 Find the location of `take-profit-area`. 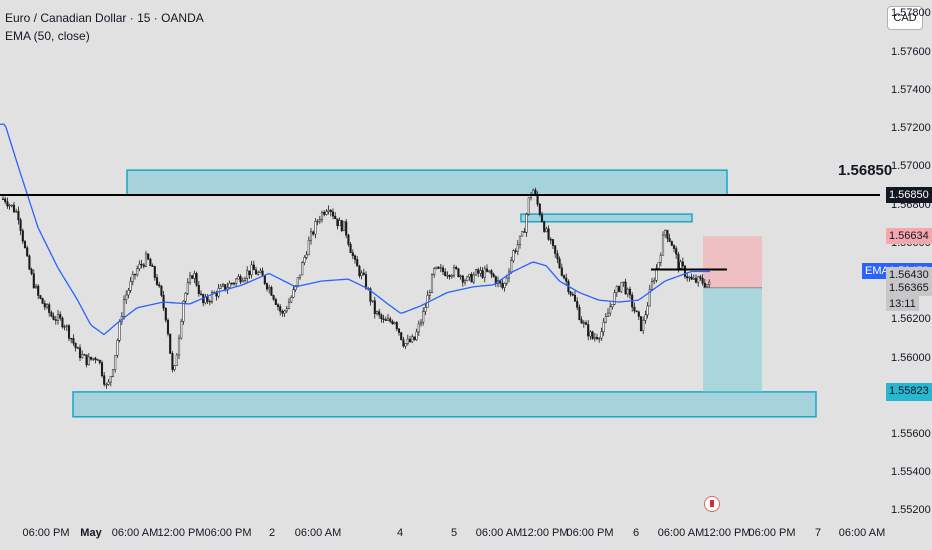

take-profit-area is located at coordinates (732, 339).